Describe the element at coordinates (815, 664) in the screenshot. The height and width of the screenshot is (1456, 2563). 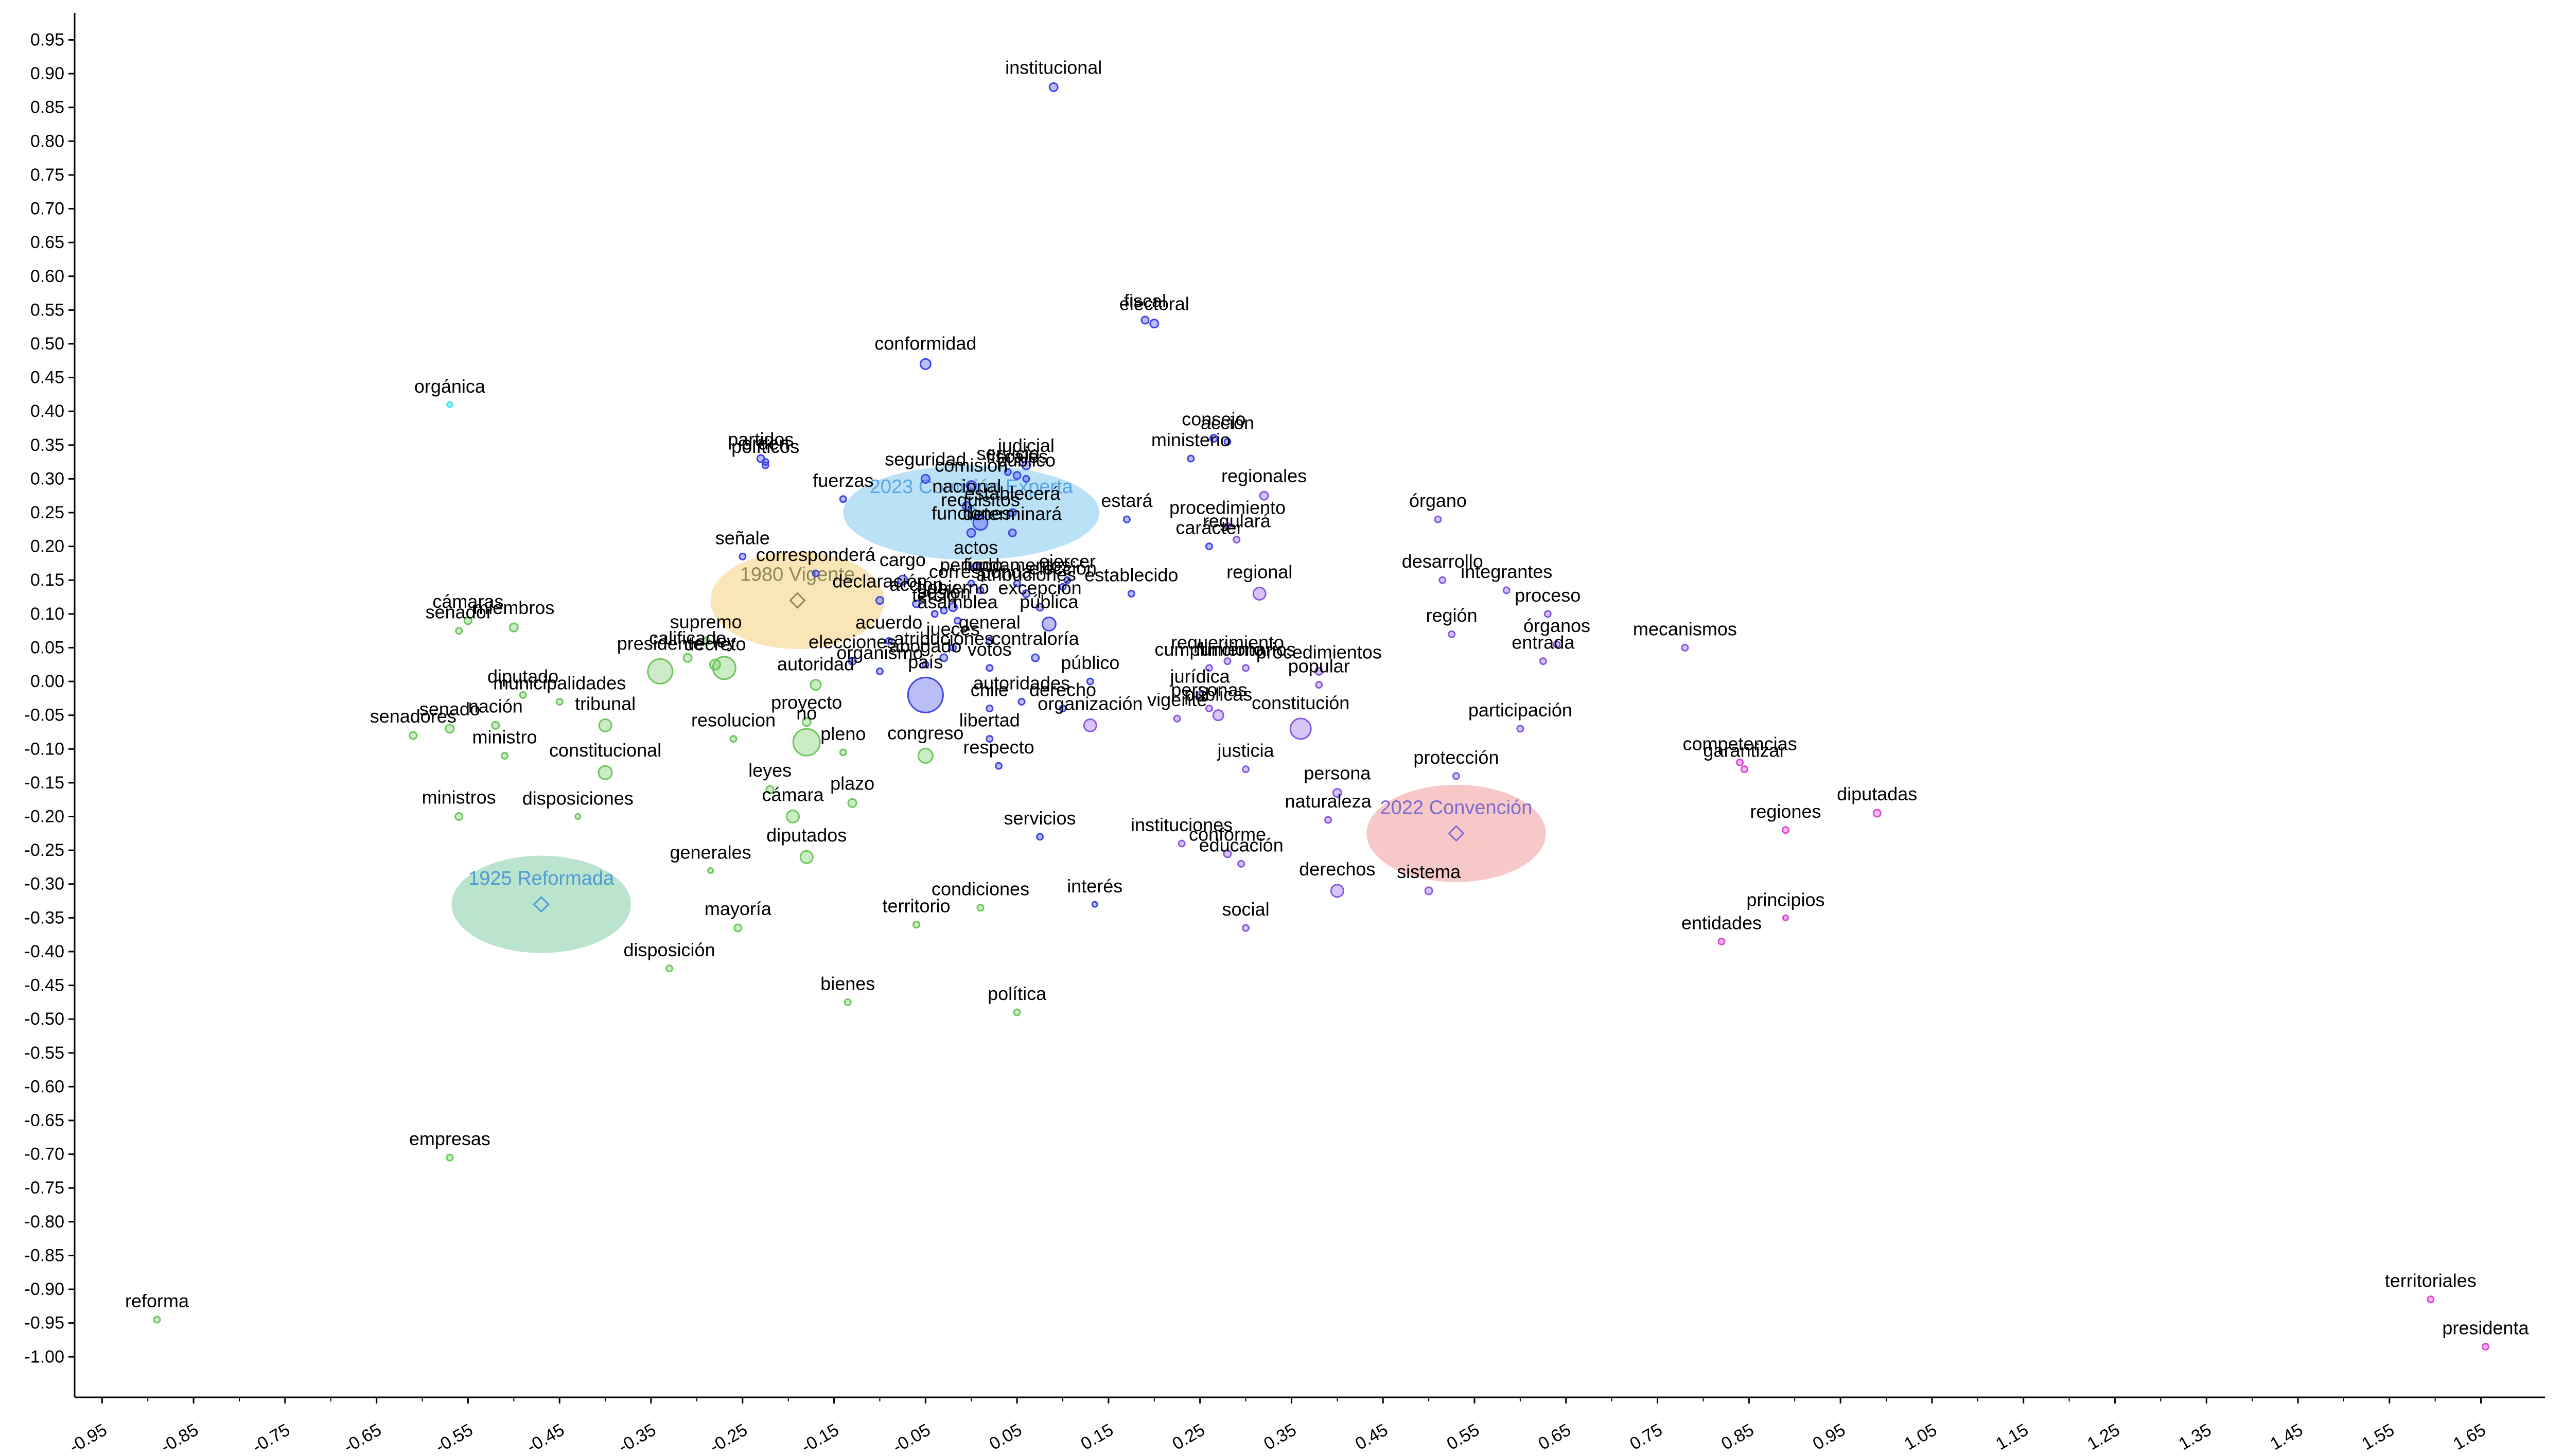
I see `point-label: autoridad` at that location.